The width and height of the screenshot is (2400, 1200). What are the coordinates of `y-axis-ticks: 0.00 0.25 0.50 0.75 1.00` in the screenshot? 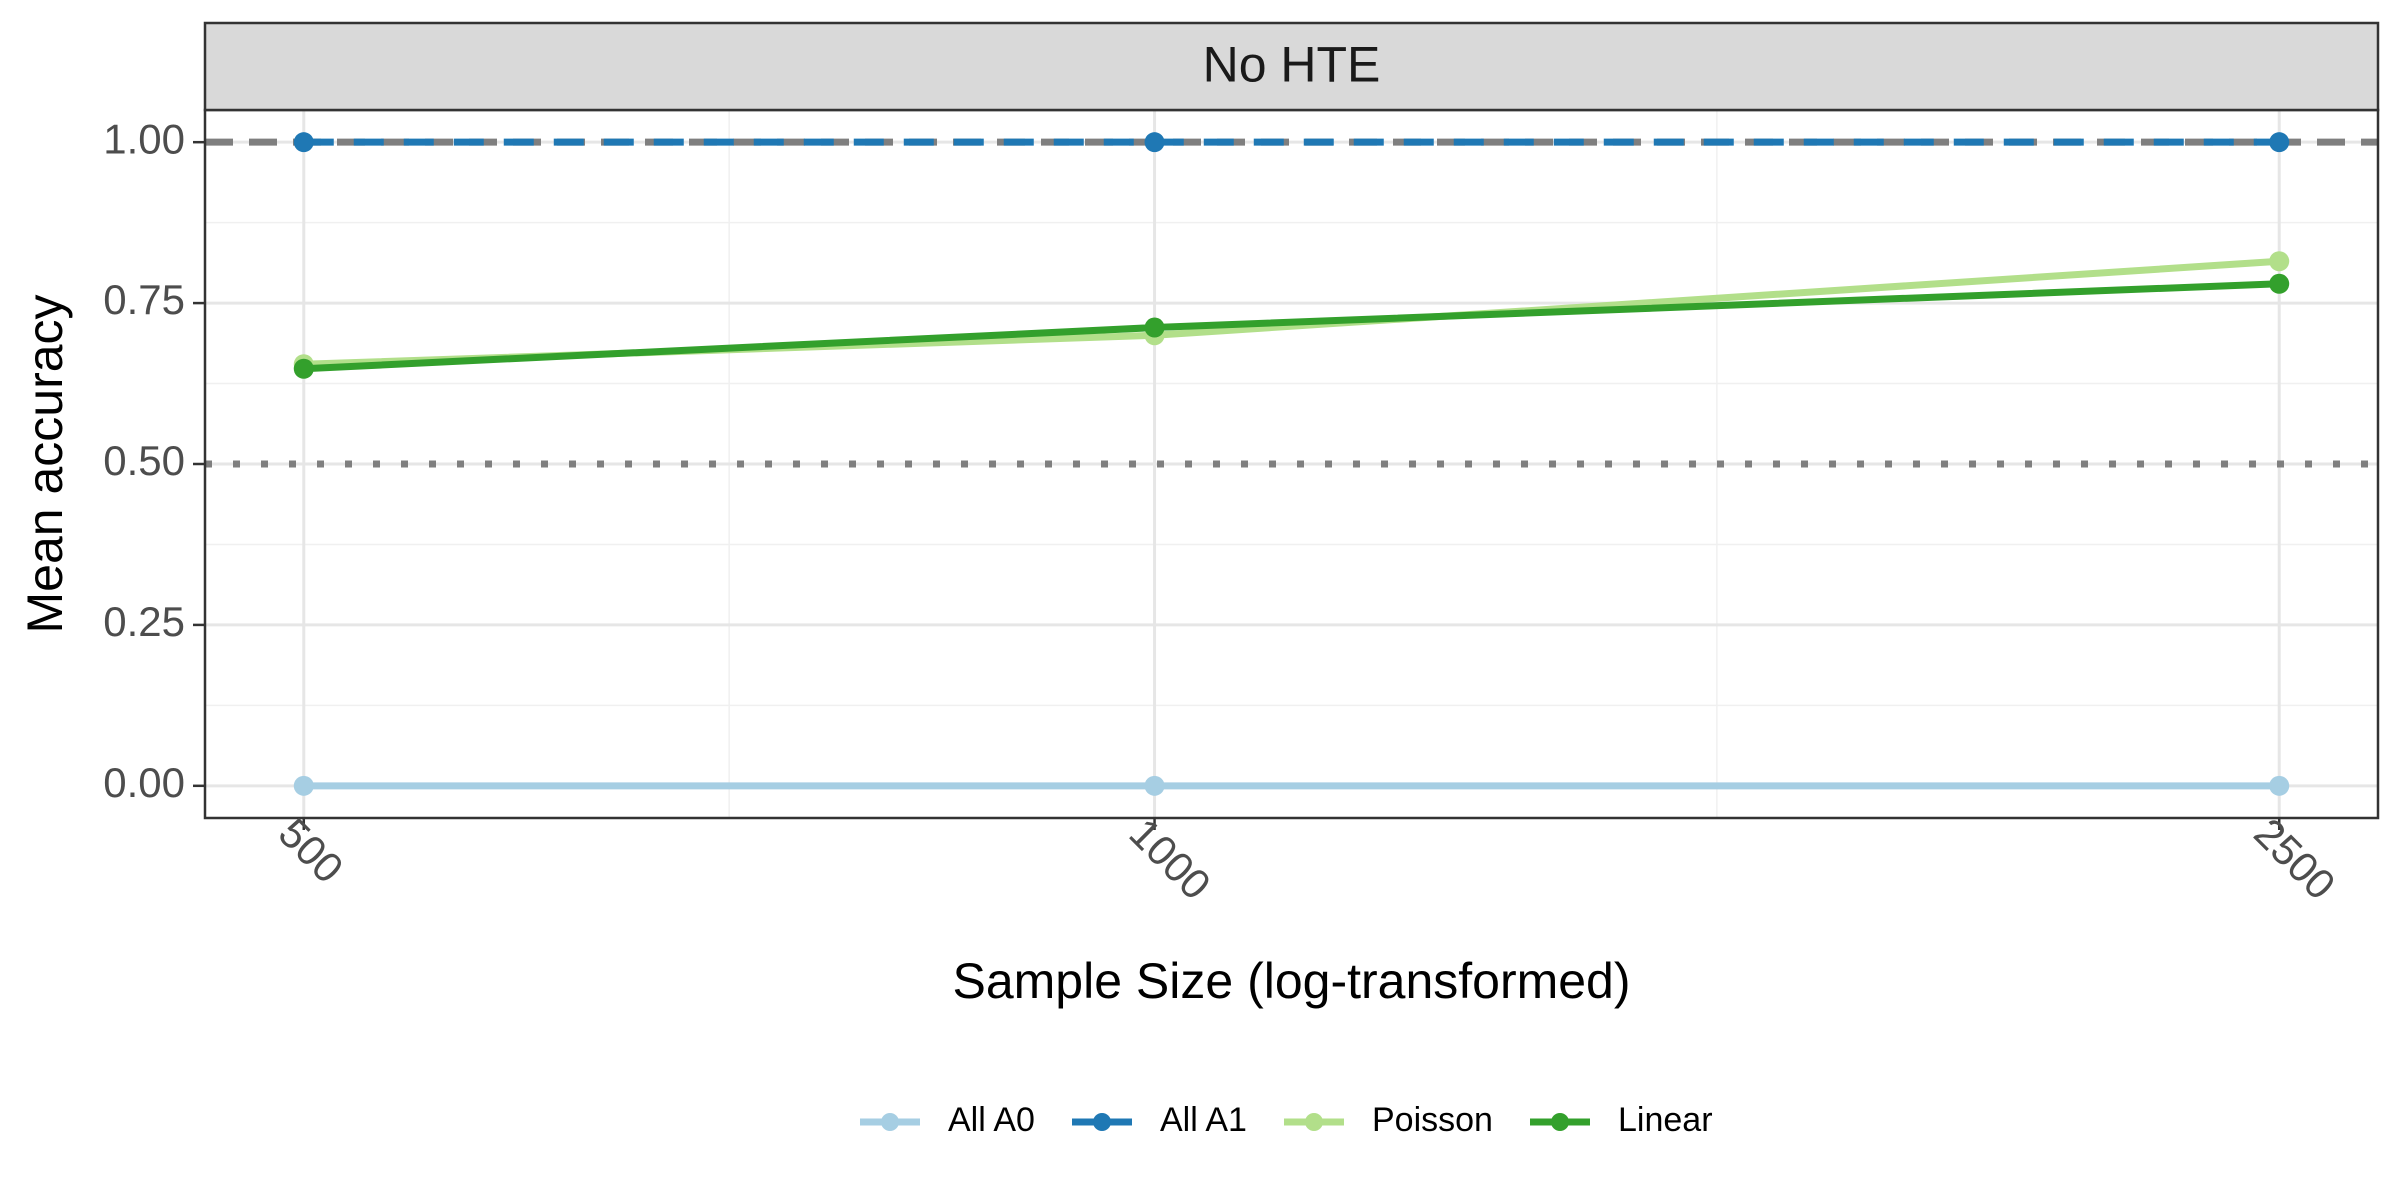 It's located at (154, 460).